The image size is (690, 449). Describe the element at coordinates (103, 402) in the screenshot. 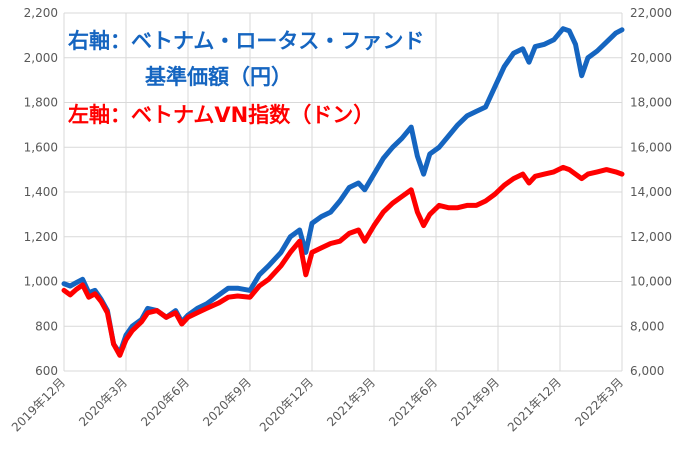

I see `x-tick-label: 2020年3月` at that location.